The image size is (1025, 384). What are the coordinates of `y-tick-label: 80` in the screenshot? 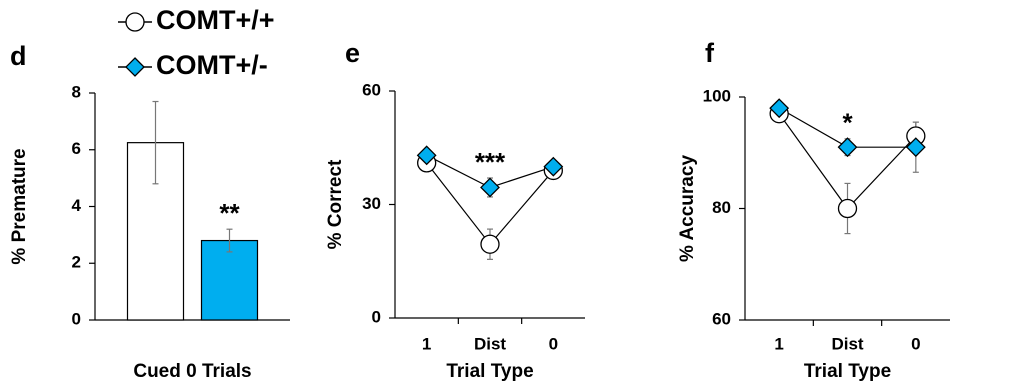 It's located at (721, 207).